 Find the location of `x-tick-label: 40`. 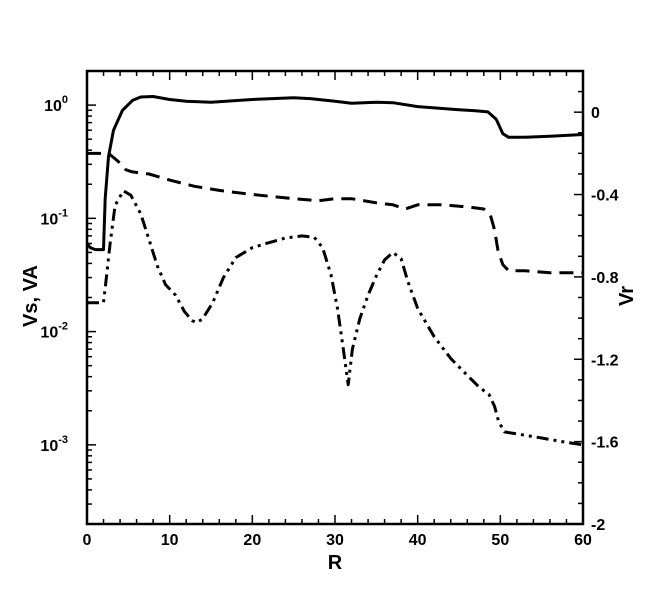

x-tick-label: 40 is located at coordinates (418, 540).